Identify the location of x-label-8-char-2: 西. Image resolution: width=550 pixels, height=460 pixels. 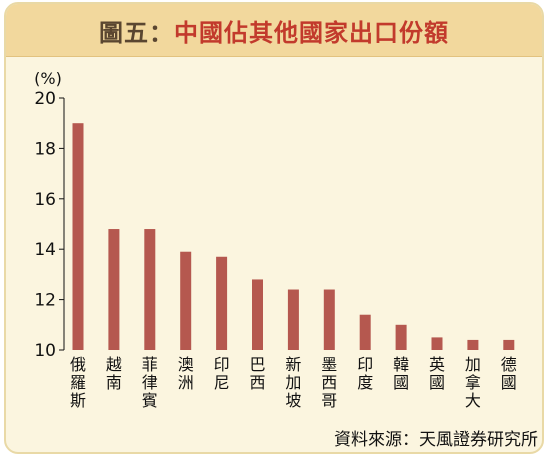
(329, 382).